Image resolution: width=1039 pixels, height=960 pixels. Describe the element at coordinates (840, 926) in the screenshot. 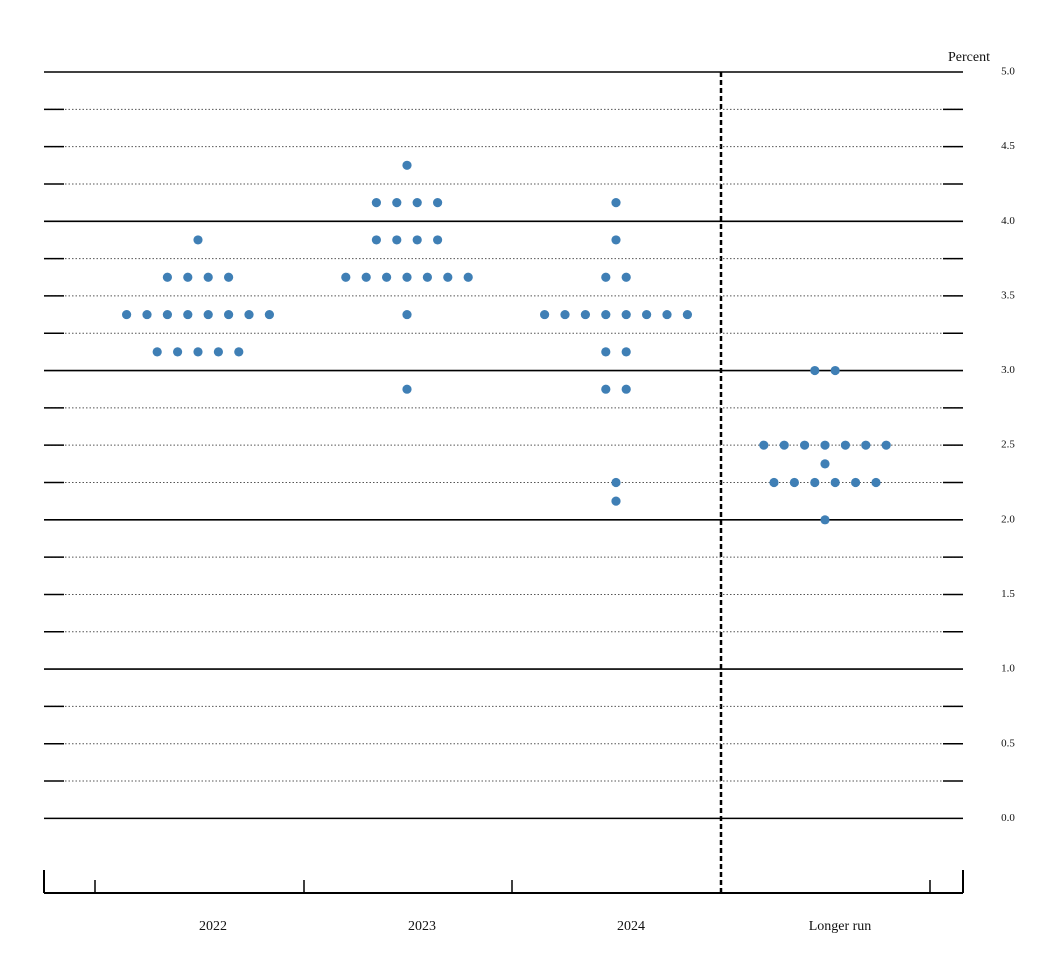

I see `x-tick-label: Longer run` at that location.